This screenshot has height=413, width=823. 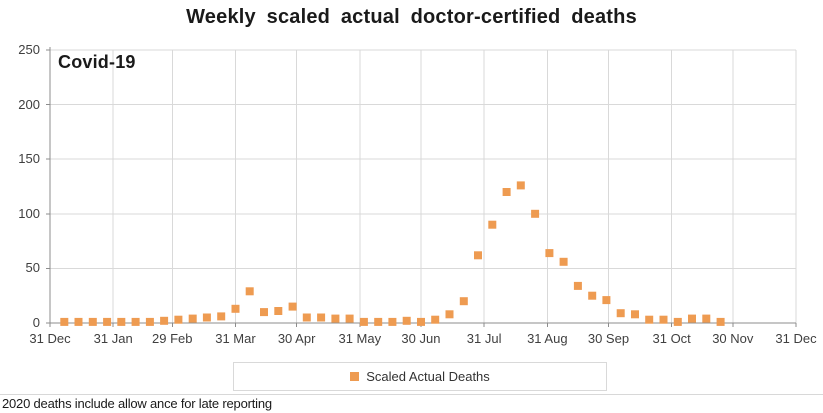 What do you see at coordinates (608, 338) in the screenshot?
I see `x-tick-label: 30 Sep` at bounding box center [608, 338].